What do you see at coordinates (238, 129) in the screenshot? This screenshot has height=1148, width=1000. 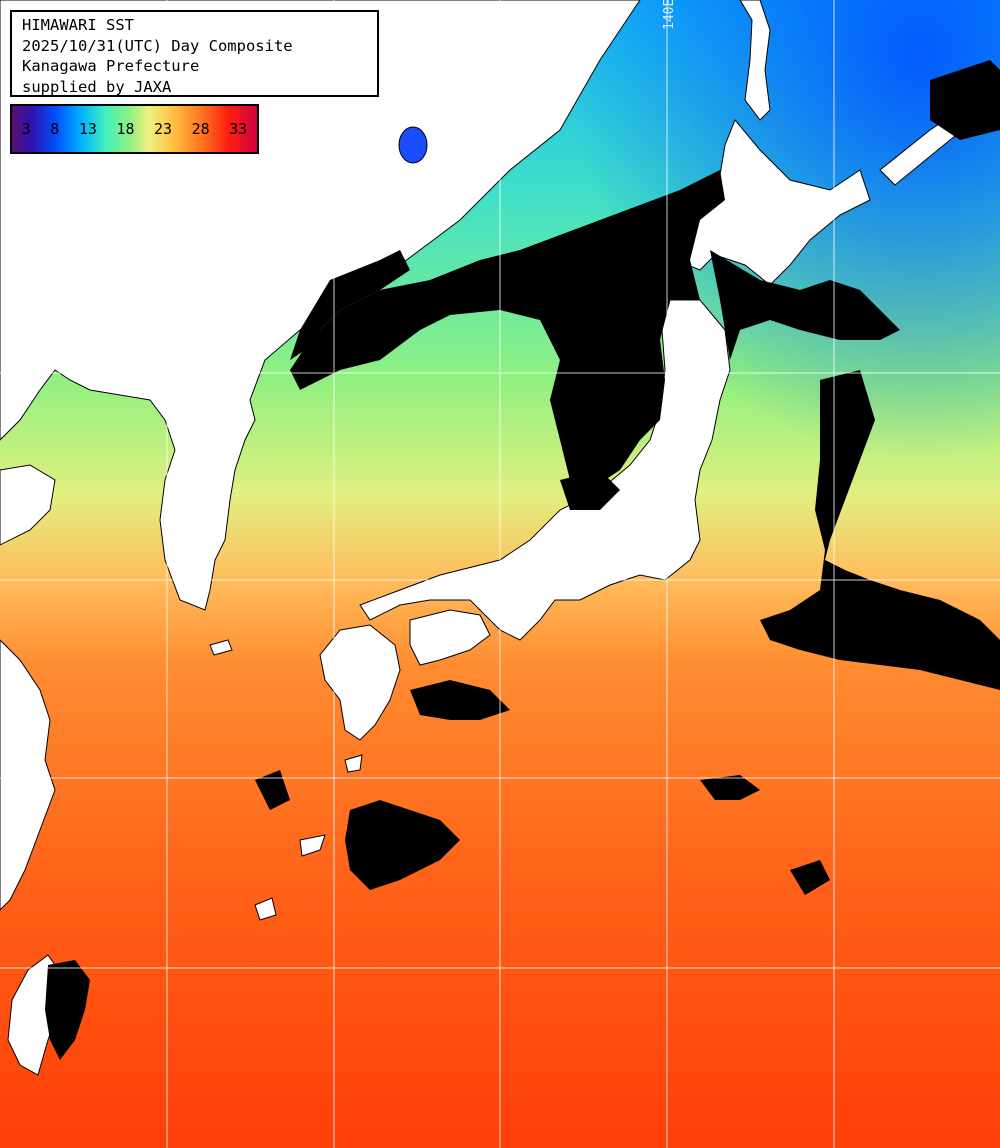 I see `scale-tick: 33` at bounding box center [238, 129].